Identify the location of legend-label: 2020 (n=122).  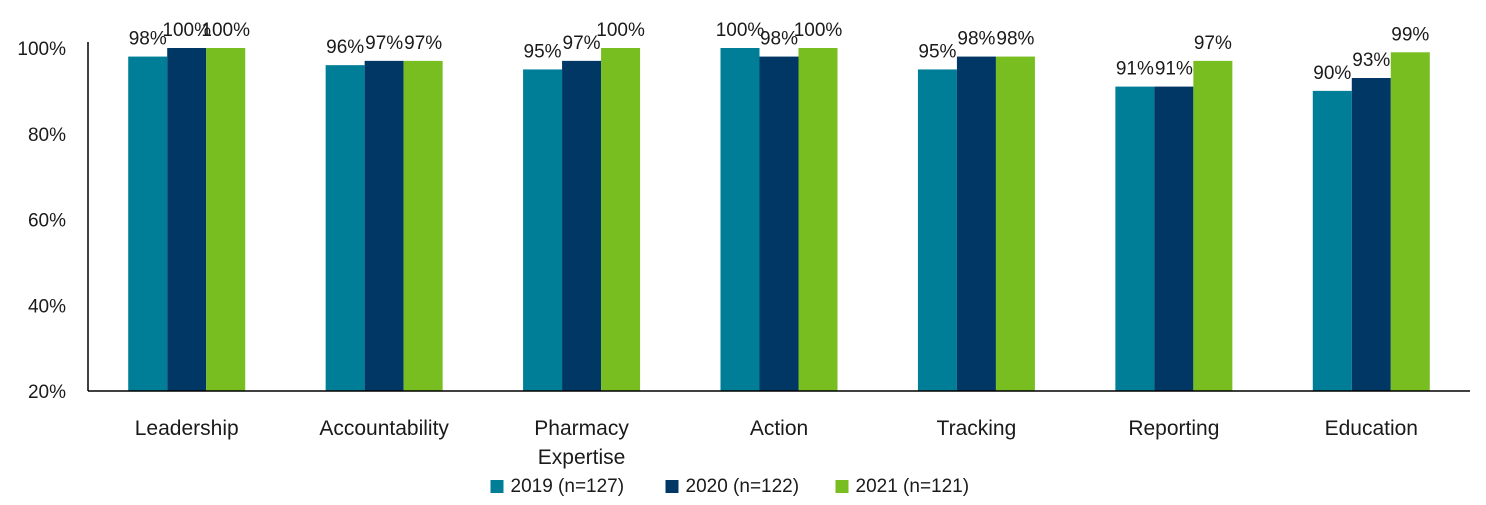
(743, 486).